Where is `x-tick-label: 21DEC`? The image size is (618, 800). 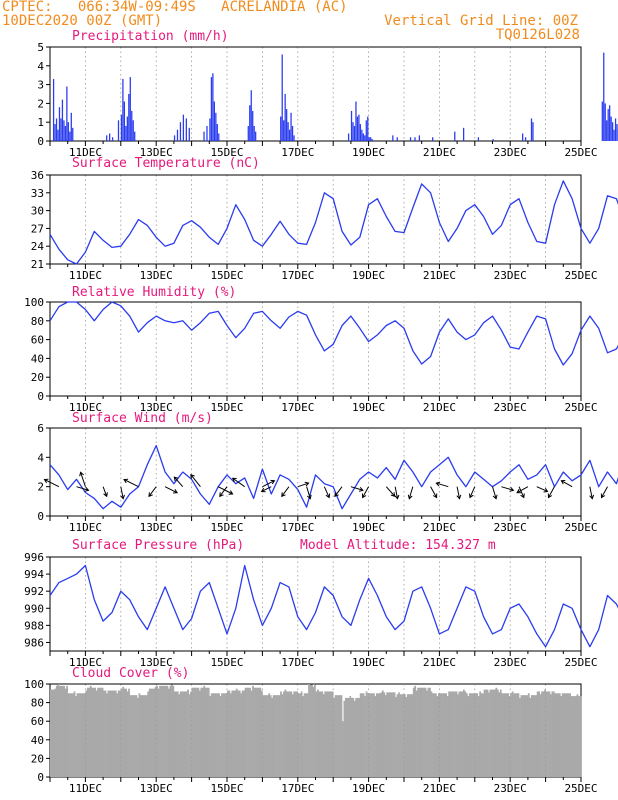 x-tick-label: 21DEC is located at coordinates (439, 407).